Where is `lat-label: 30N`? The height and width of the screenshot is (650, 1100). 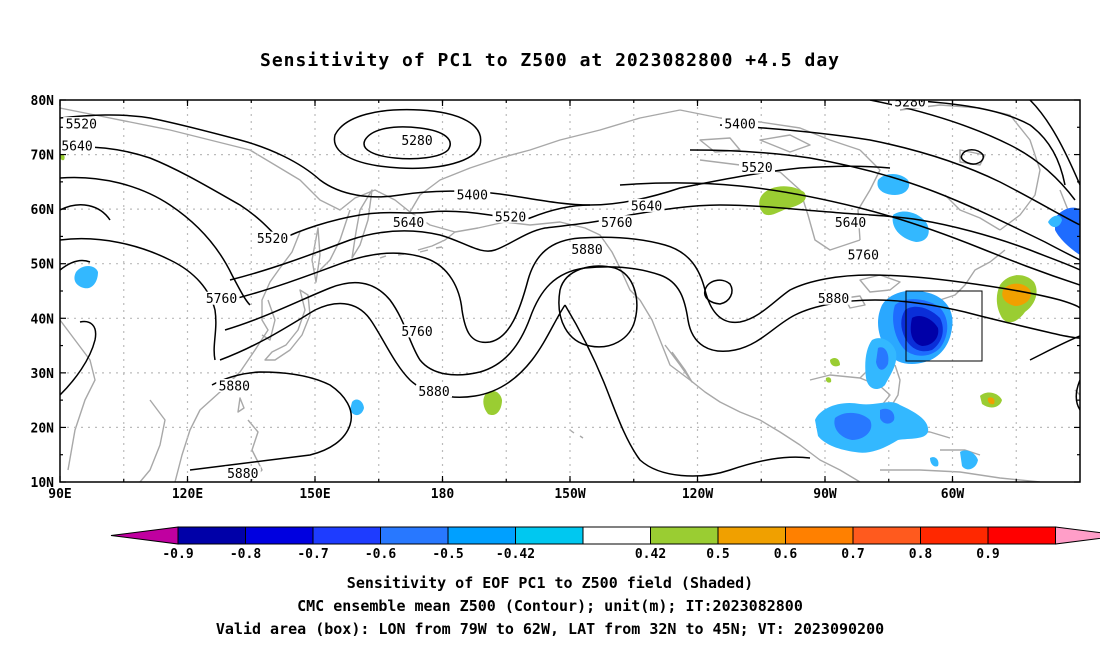
lat-label: 30N is located at coordinates (43, 374).